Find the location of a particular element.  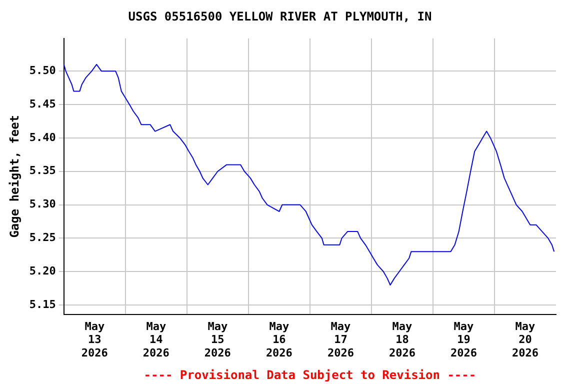

y-tick-label: 5.45 is located at coordinates (42, 103).